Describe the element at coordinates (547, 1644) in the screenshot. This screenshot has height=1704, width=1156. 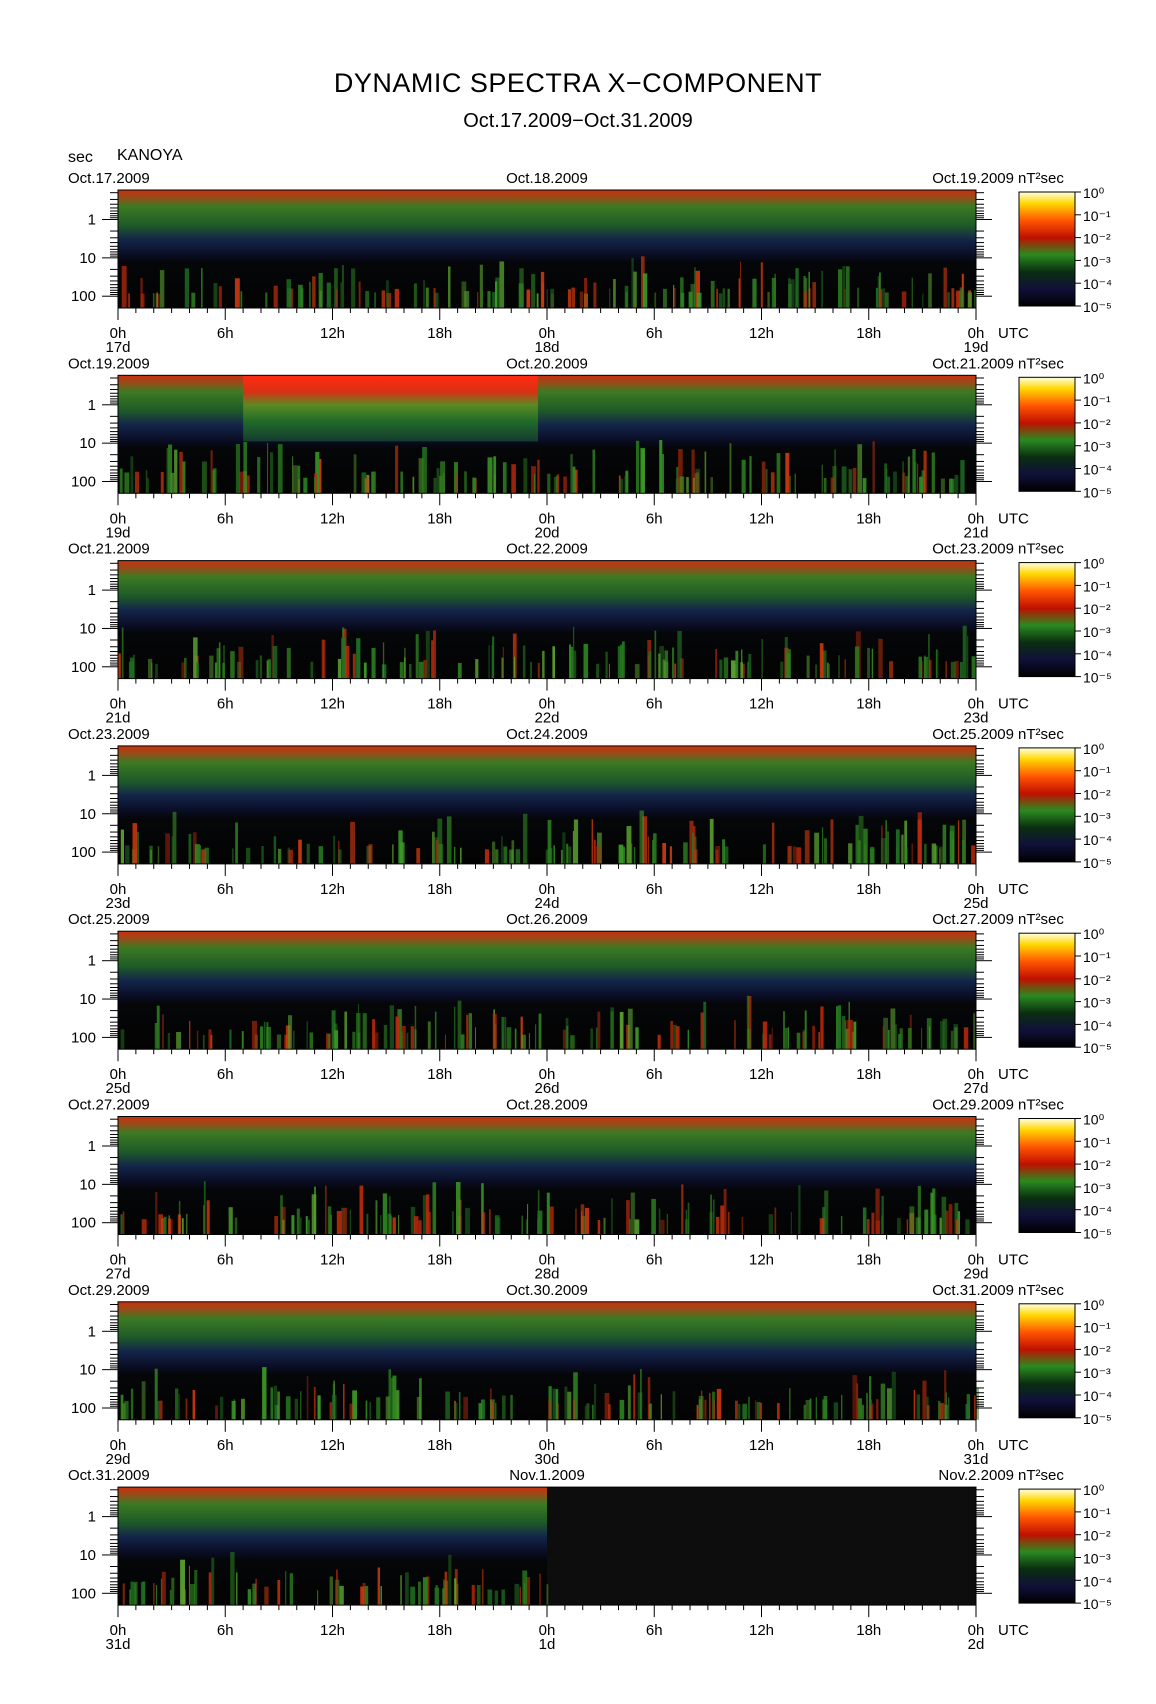
I see `day-label: 1d` at that location.